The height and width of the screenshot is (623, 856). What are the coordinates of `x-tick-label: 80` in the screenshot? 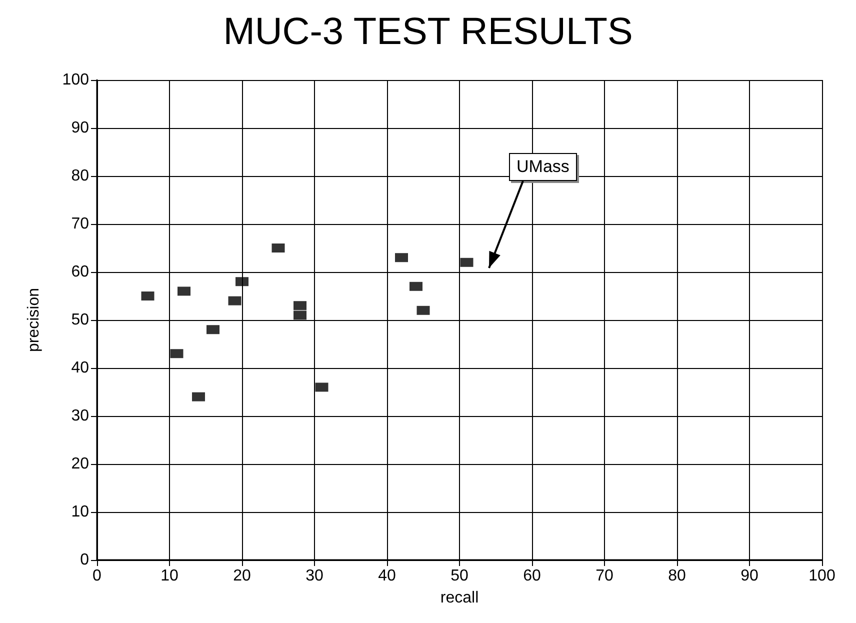 It's located at (677, 576).